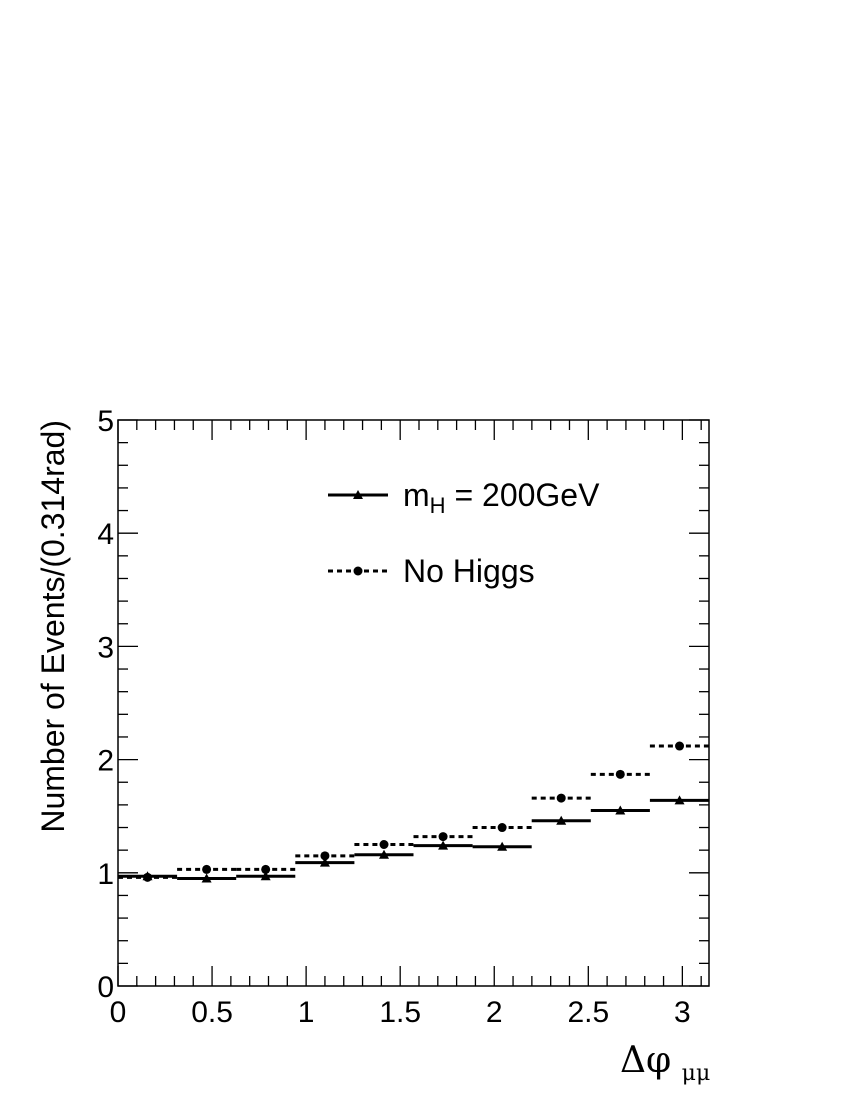  What do you see at coordinates (464, 533) in the screenshot?
I see `legend: mH = 200GeV No Higgs` at bounding box center [464, 533].